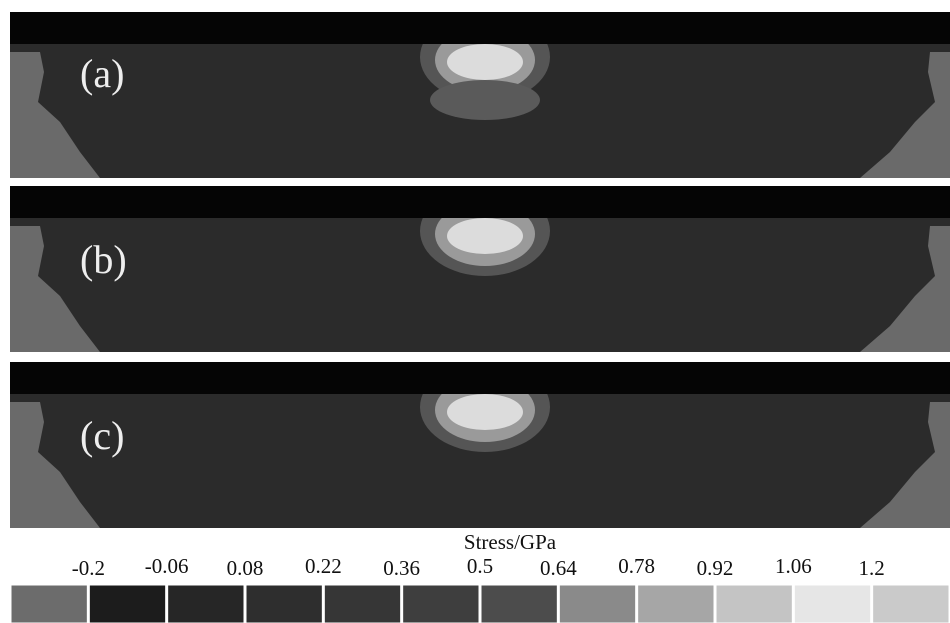 This screenshot has width=950, height=623. What do you see at coordinates (88, 568) in the screenshot?
I see `colorbar-tick-label: -0.2` at bounding box center [88, 568].